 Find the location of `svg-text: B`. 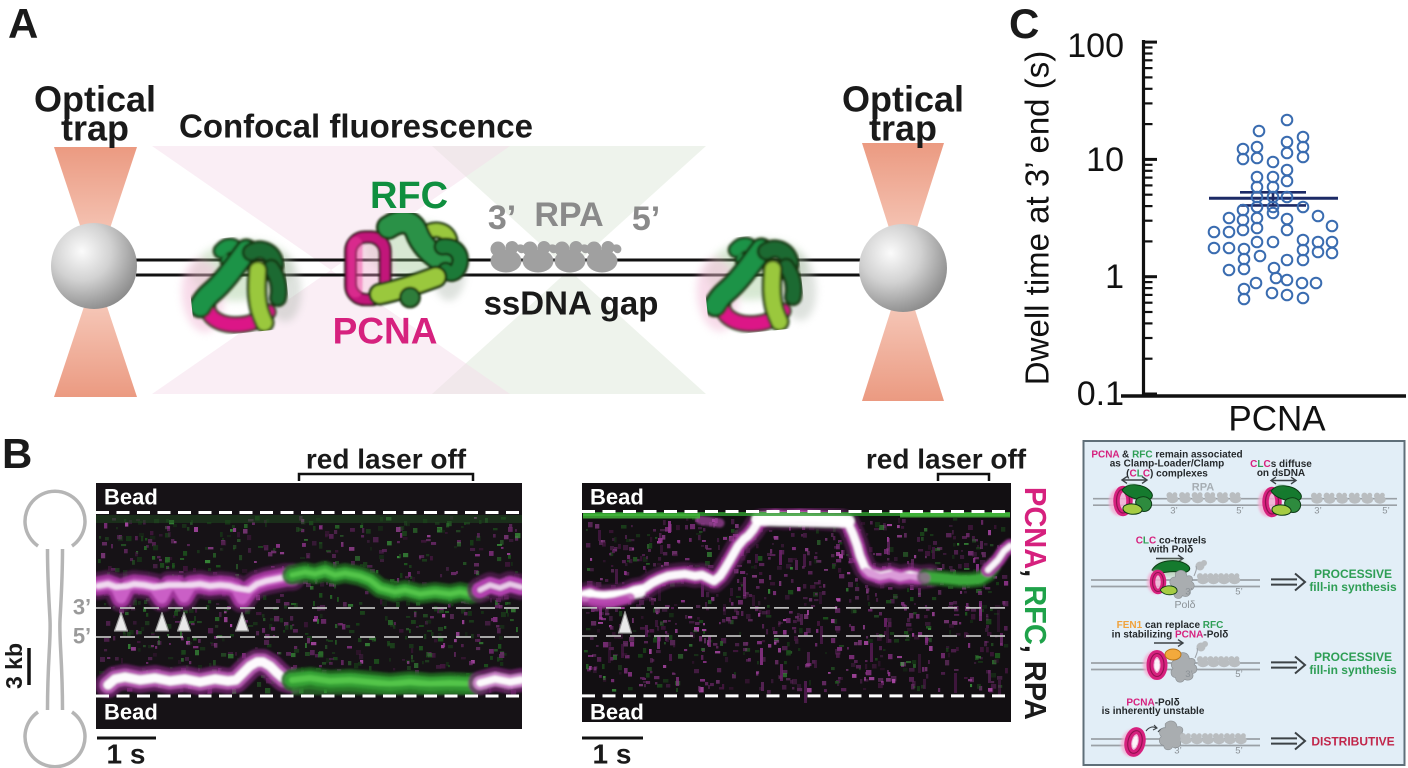

svg-text: B is located at coordinates (17, 453).